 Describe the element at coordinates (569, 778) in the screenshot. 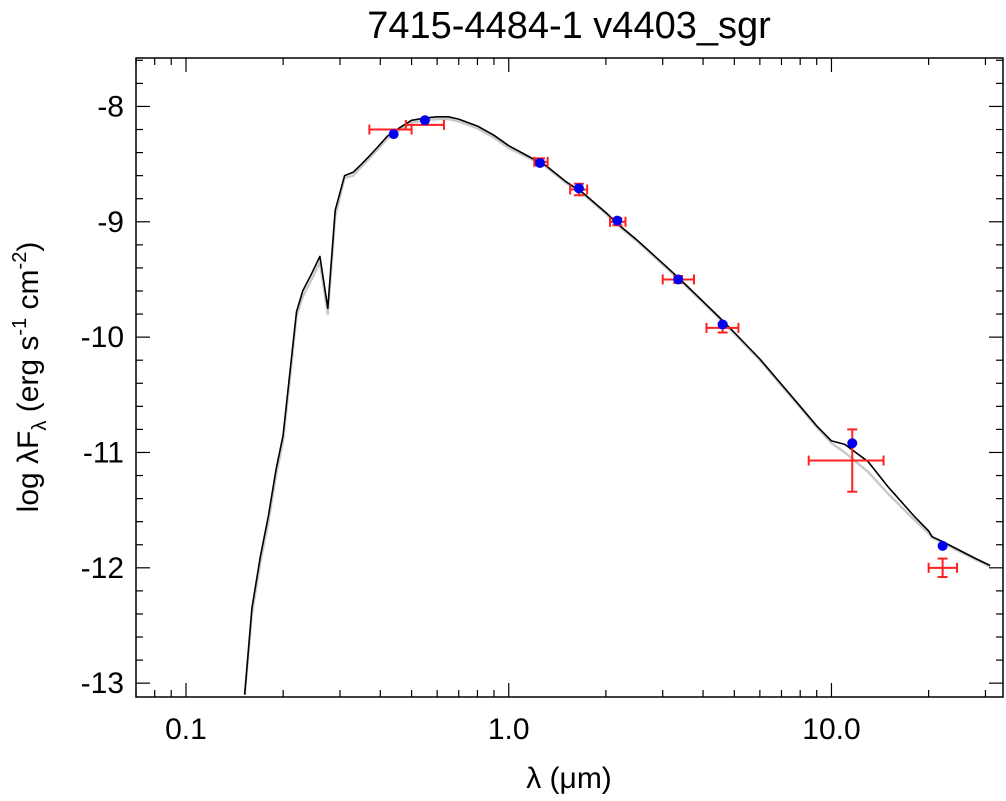

I see `x-axis-label: λ (μm)` at that location.